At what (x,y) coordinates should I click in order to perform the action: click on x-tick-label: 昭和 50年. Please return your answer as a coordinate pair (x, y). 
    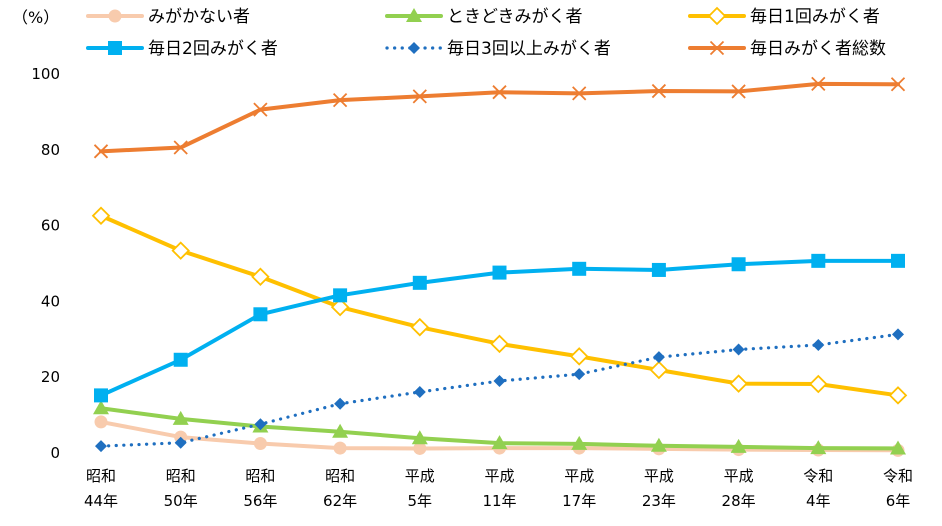
    Looking at the image, I should click on (181, 488).